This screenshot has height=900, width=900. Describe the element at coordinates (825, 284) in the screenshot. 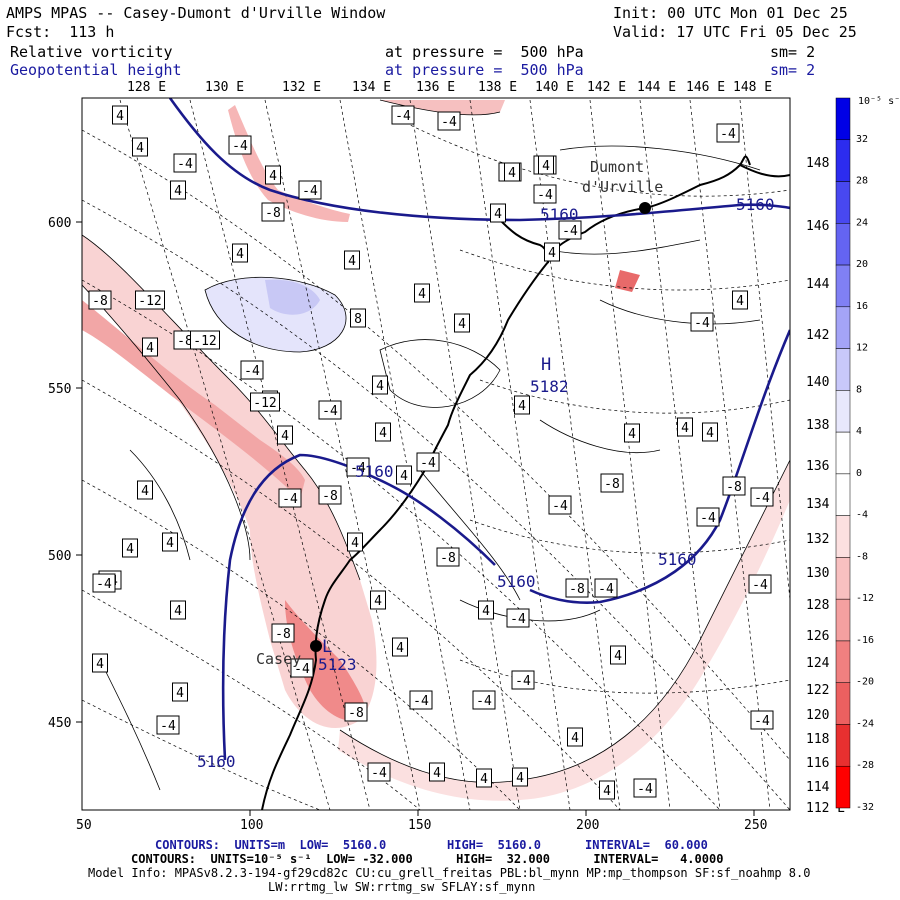

I see `lon-label: 144 E` at that location.